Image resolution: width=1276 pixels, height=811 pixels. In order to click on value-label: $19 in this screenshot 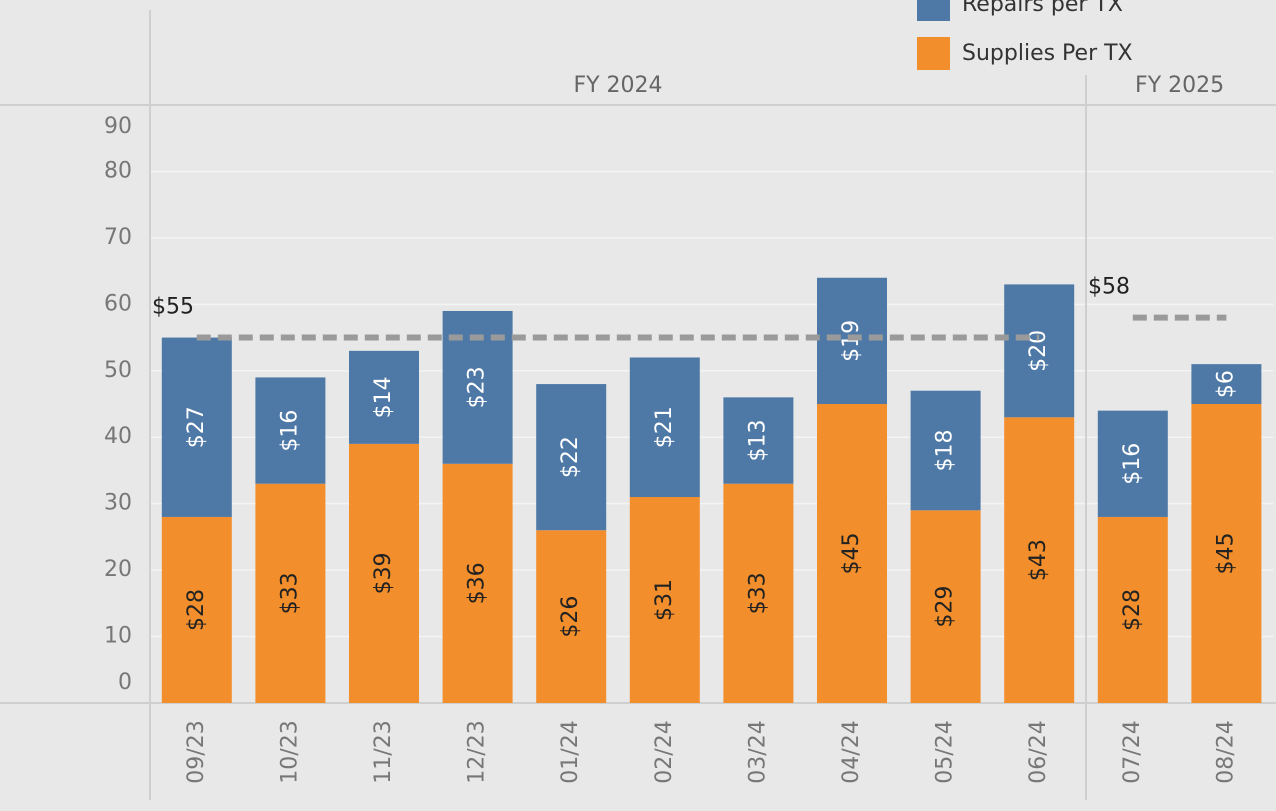, I will do `click(851, 341)`.